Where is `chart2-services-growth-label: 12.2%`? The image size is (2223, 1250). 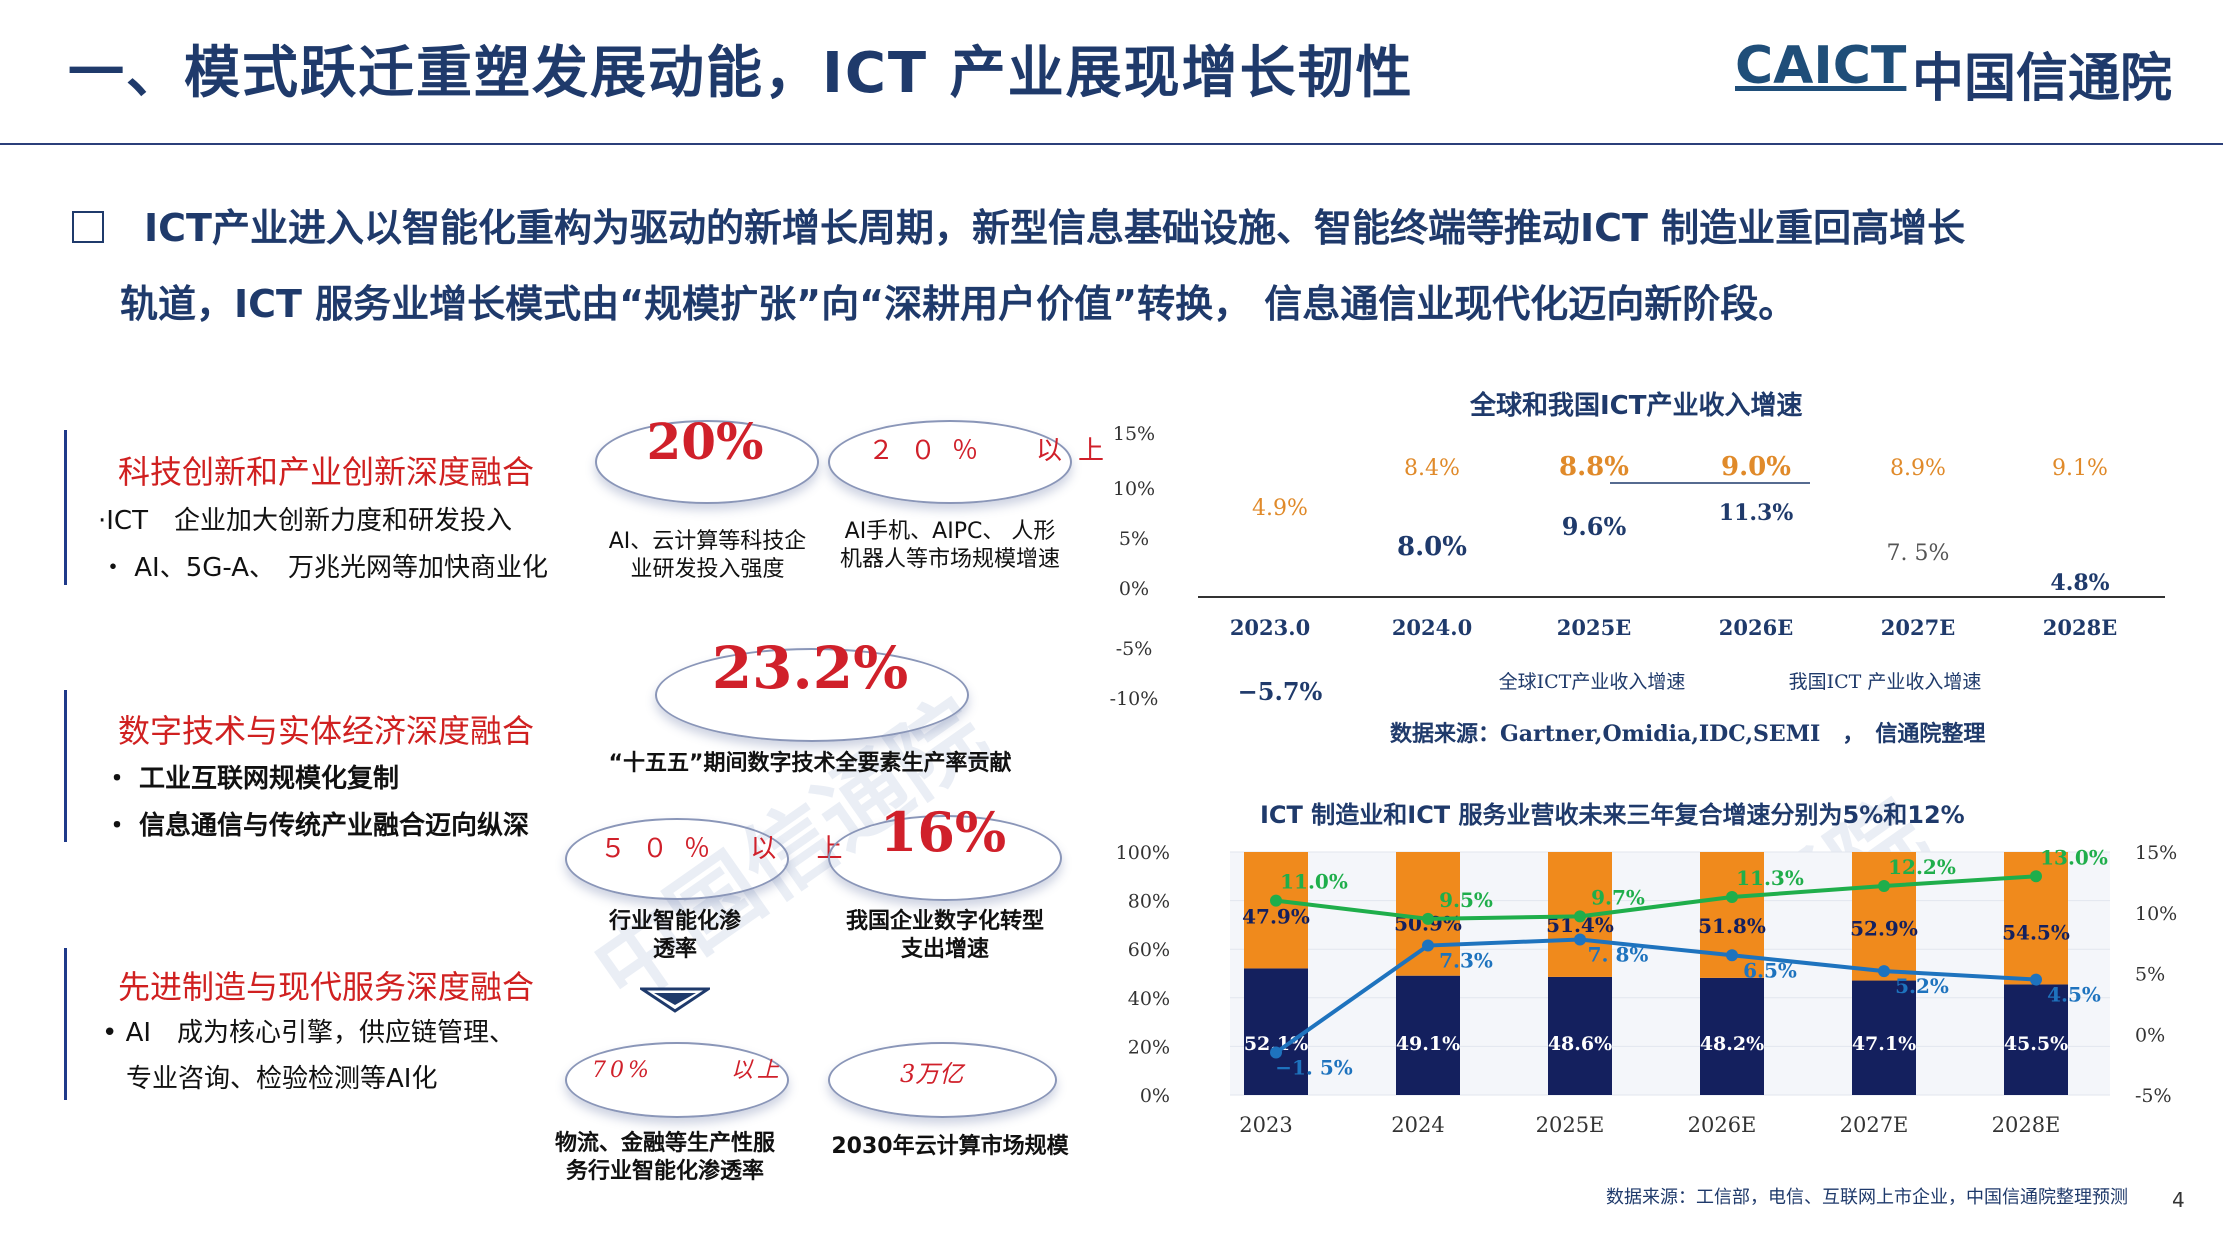 chart2-services-growth-label: 12.2% is located at coordinates (1922, 867).